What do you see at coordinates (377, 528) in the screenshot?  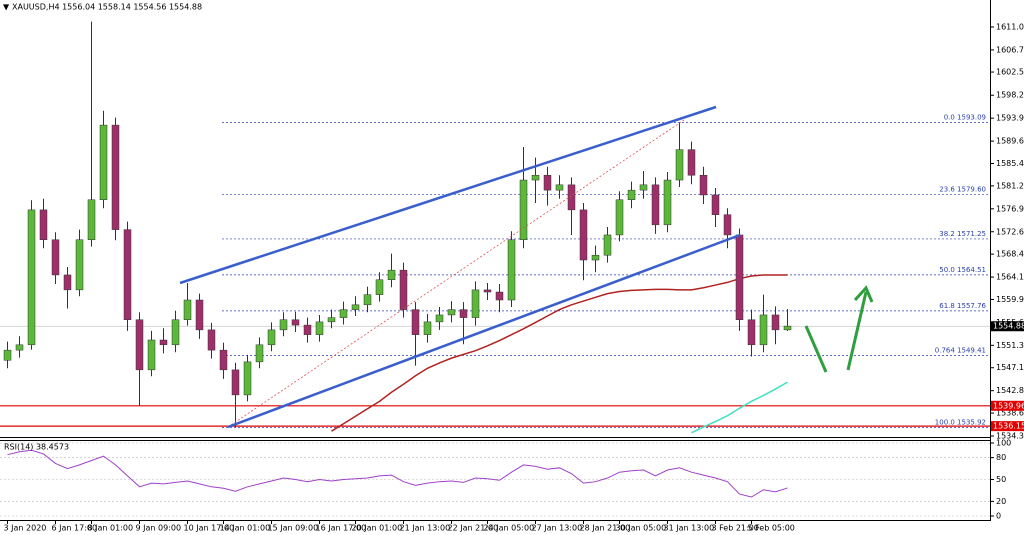 I see `x-tick-label: 20 Jan 01:00` at bounding box center [377, 528].